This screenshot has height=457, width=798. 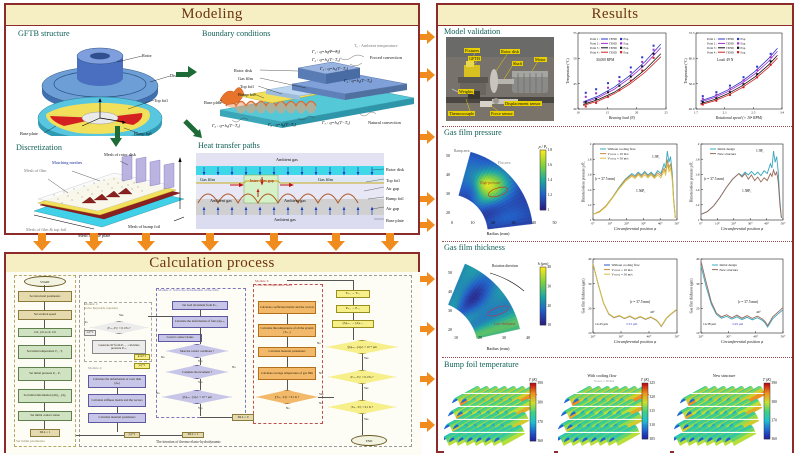 I want to click on flow-final-temperature-check: |Tₗ₊₁−Tₗ|ᴸ < 0.1 K ?, so click(x=362, y=407).